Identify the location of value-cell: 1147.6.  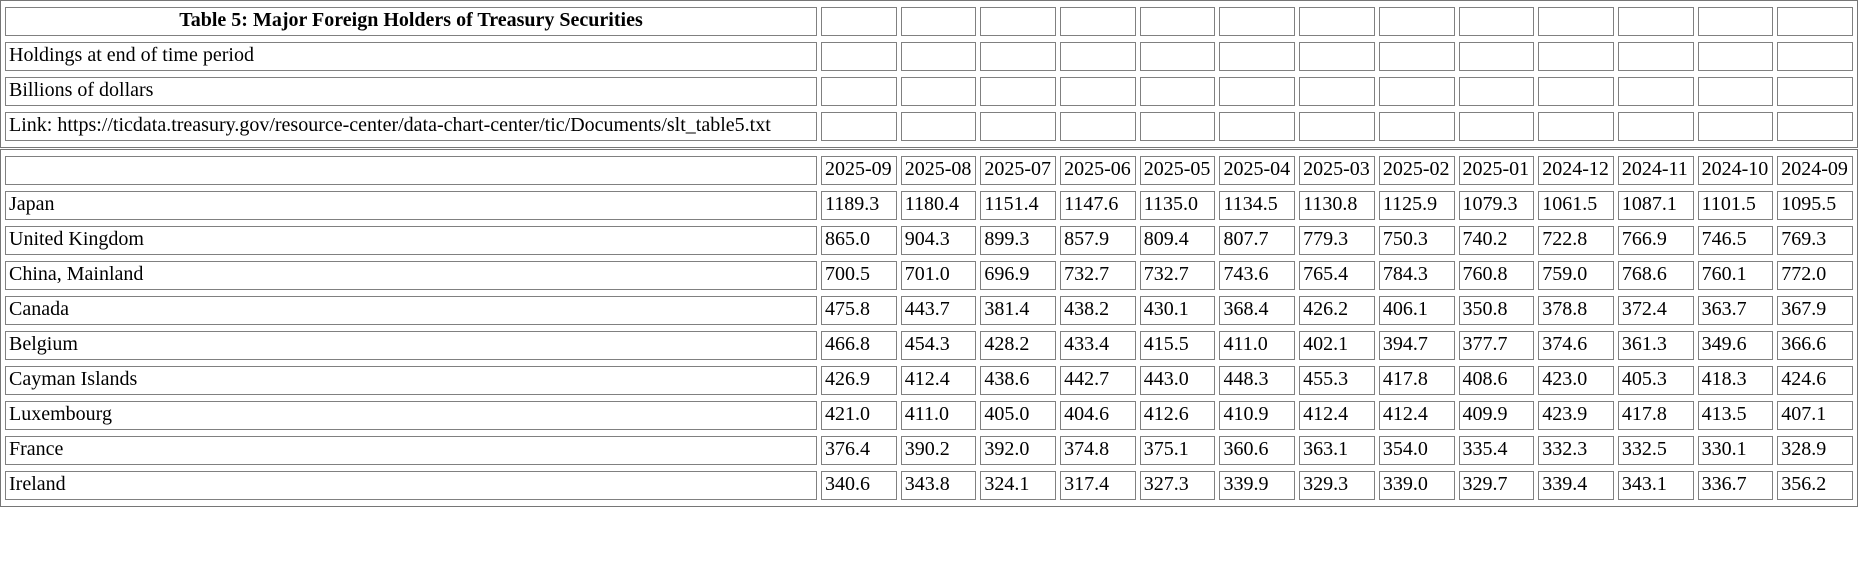
(1098, 205).